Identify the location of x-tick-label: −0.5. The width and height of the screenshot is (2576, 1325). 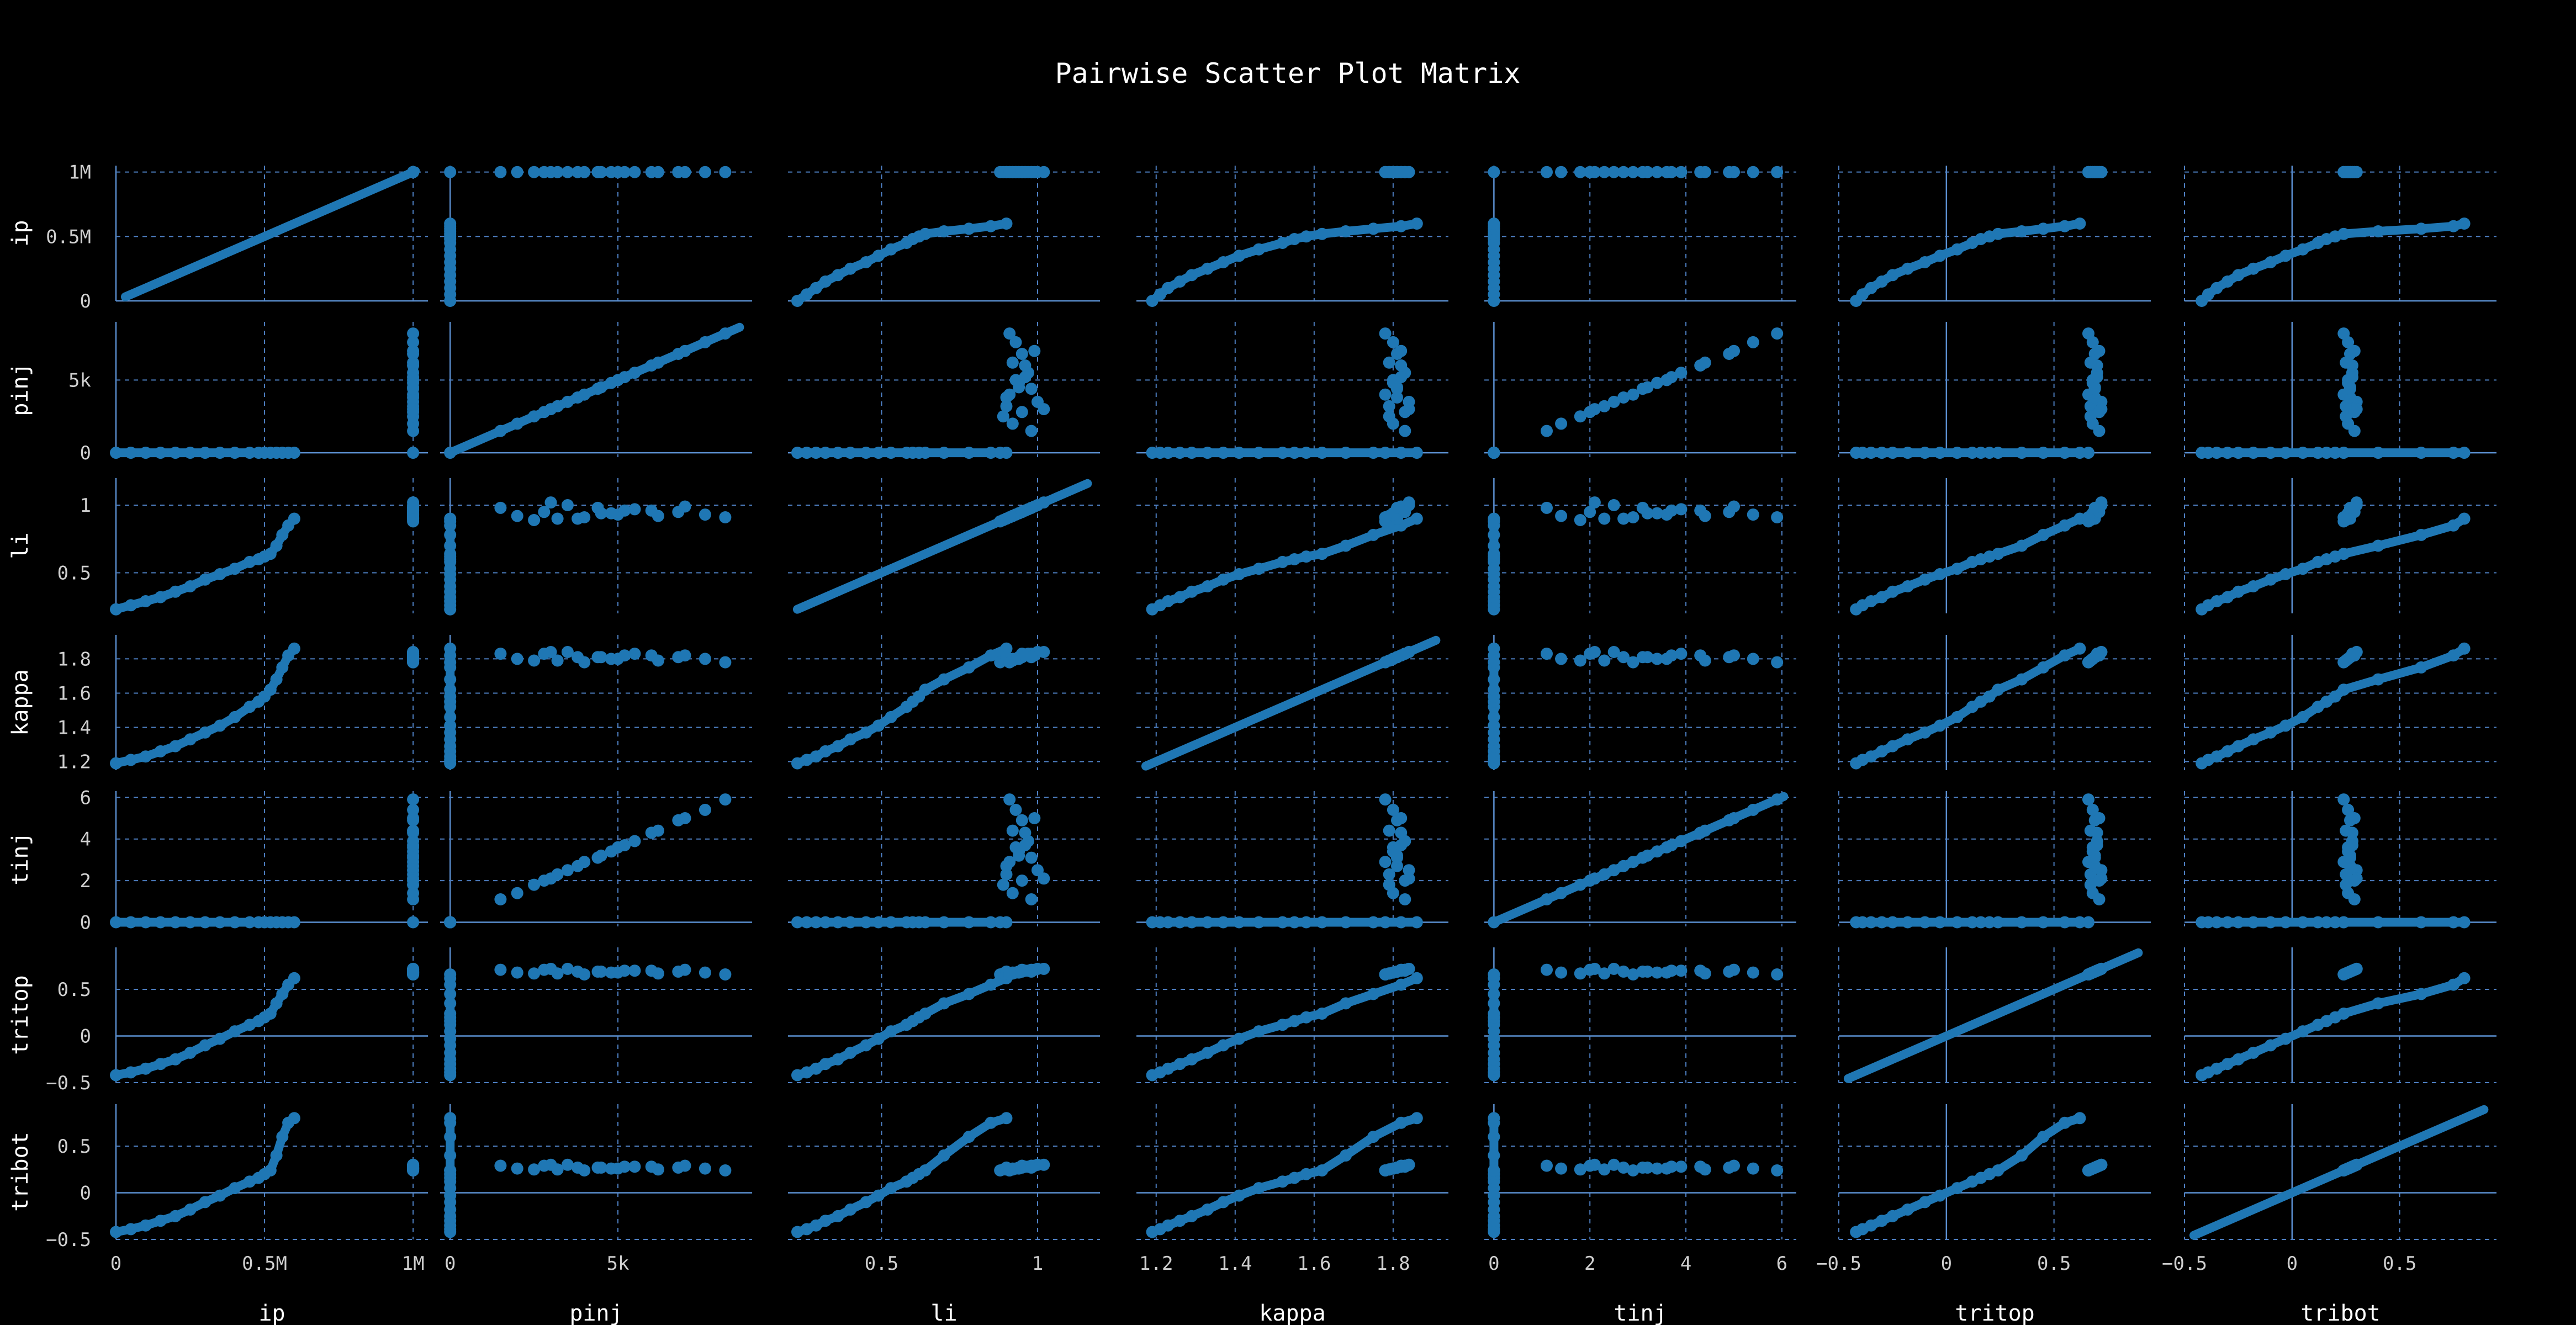
(1838, 1264).